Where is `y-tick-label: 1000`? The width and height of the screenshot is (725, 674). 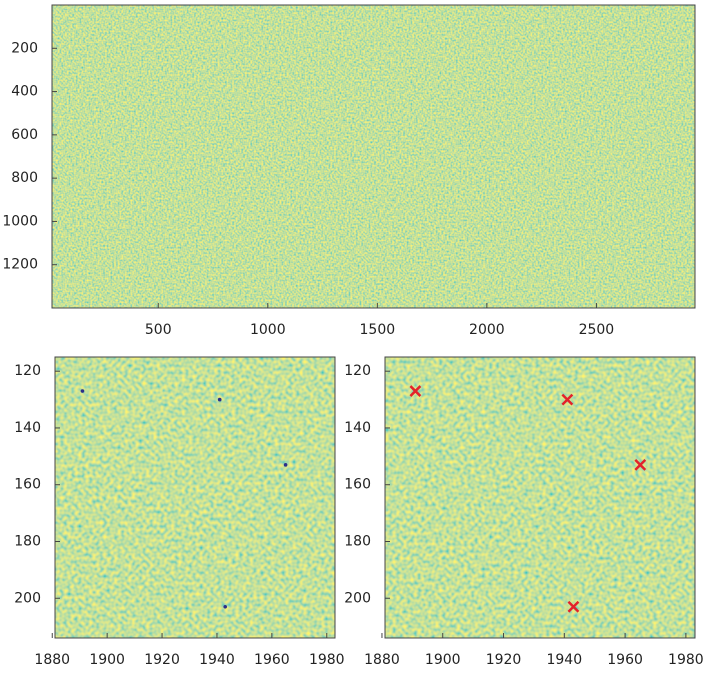
y-tick-label: 1000 is located at coordinates (20, 221).